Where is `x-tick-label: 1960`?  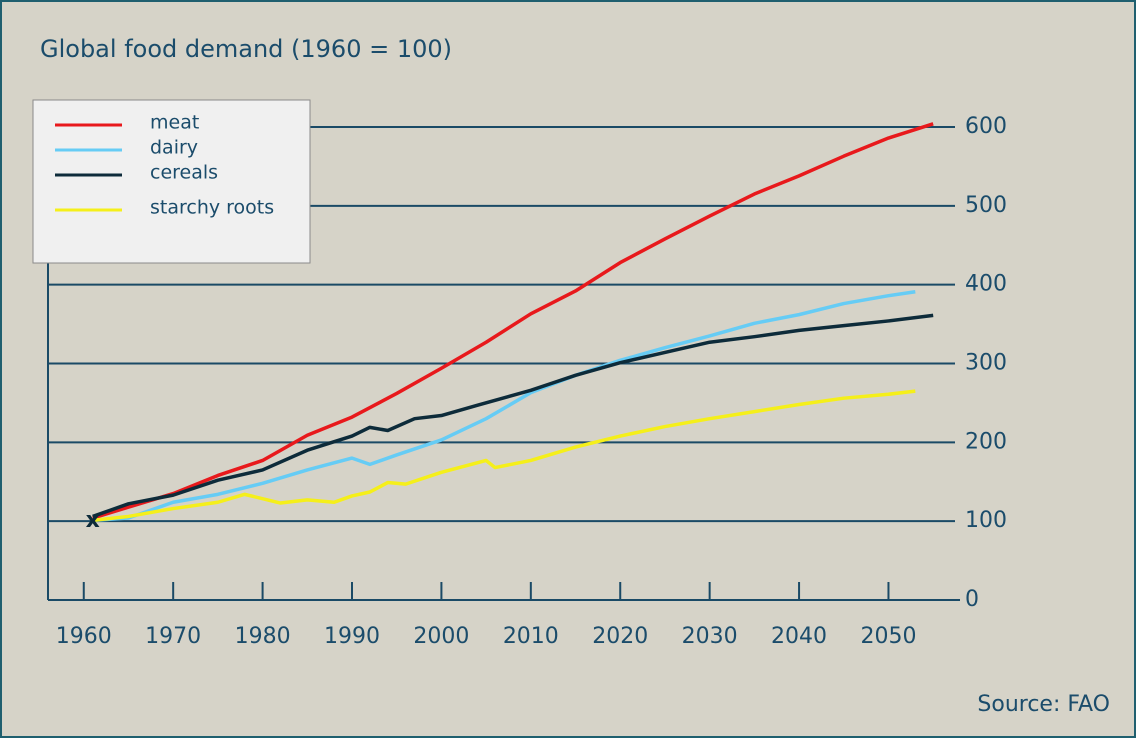 x-tick-label: 1960 is located at coordinates (84, 636).